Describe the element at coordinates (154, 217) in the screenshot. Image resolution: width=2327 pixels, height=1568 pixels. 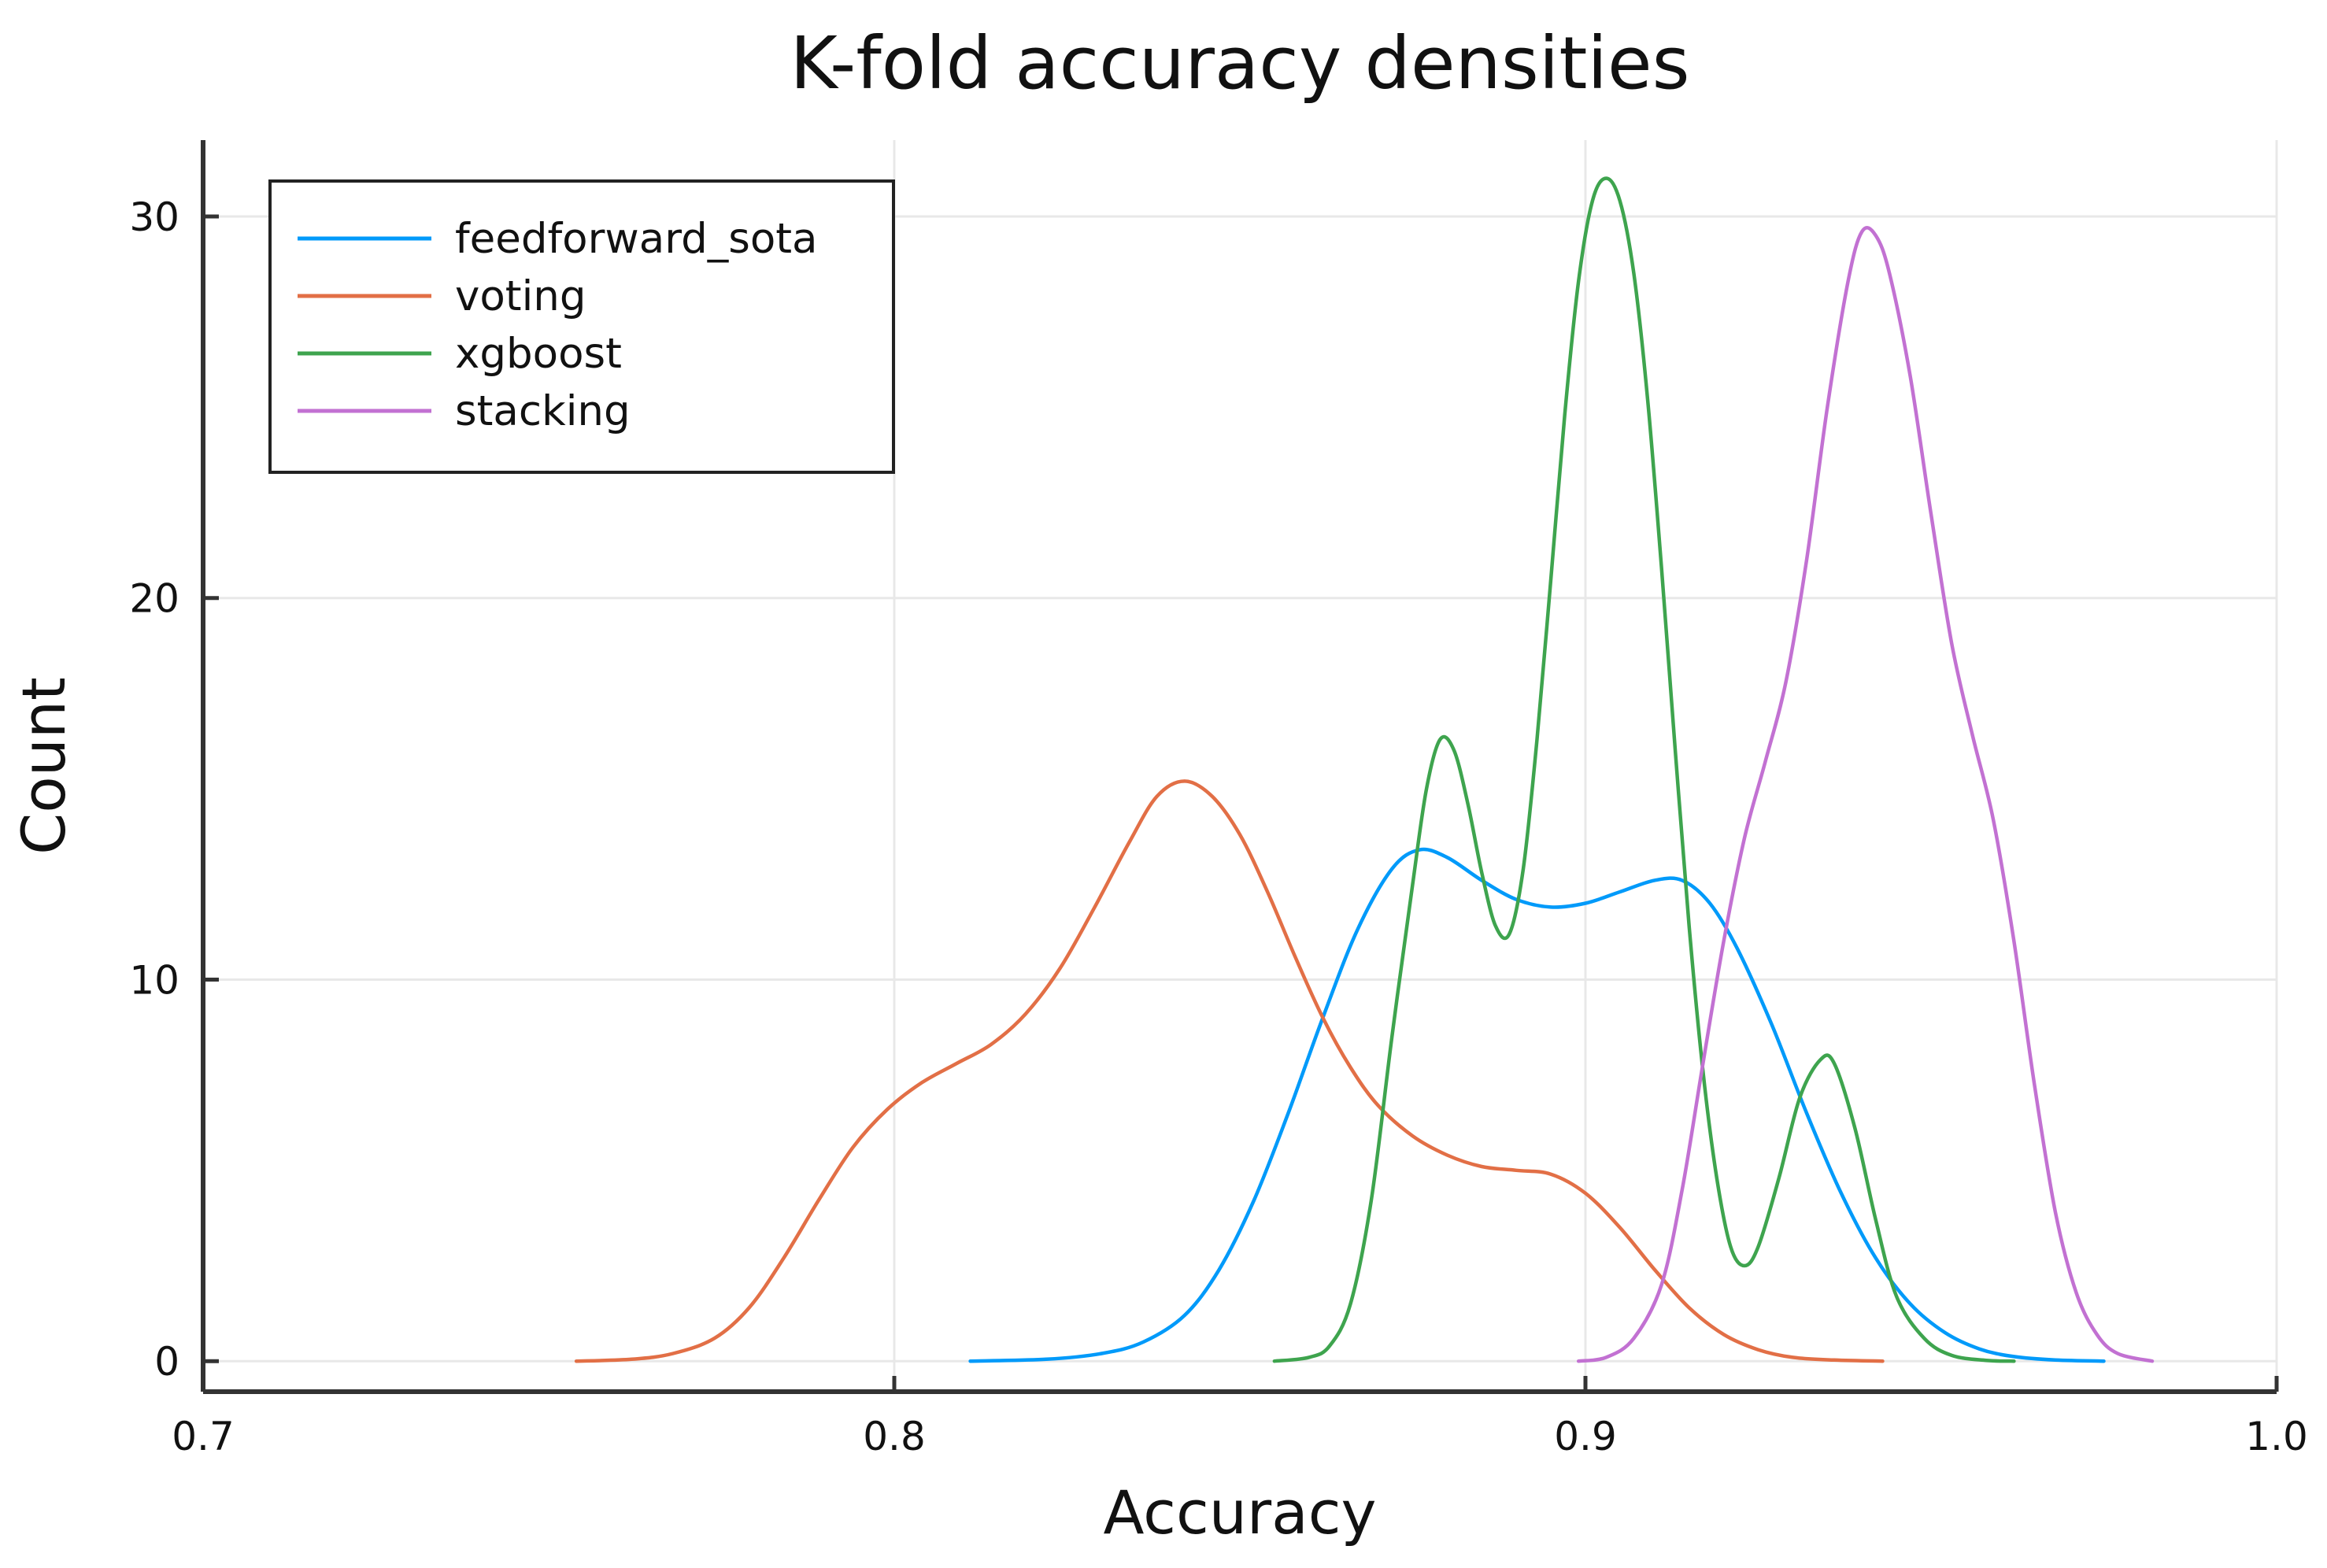
I see `y-tick-label: 30` at that location.